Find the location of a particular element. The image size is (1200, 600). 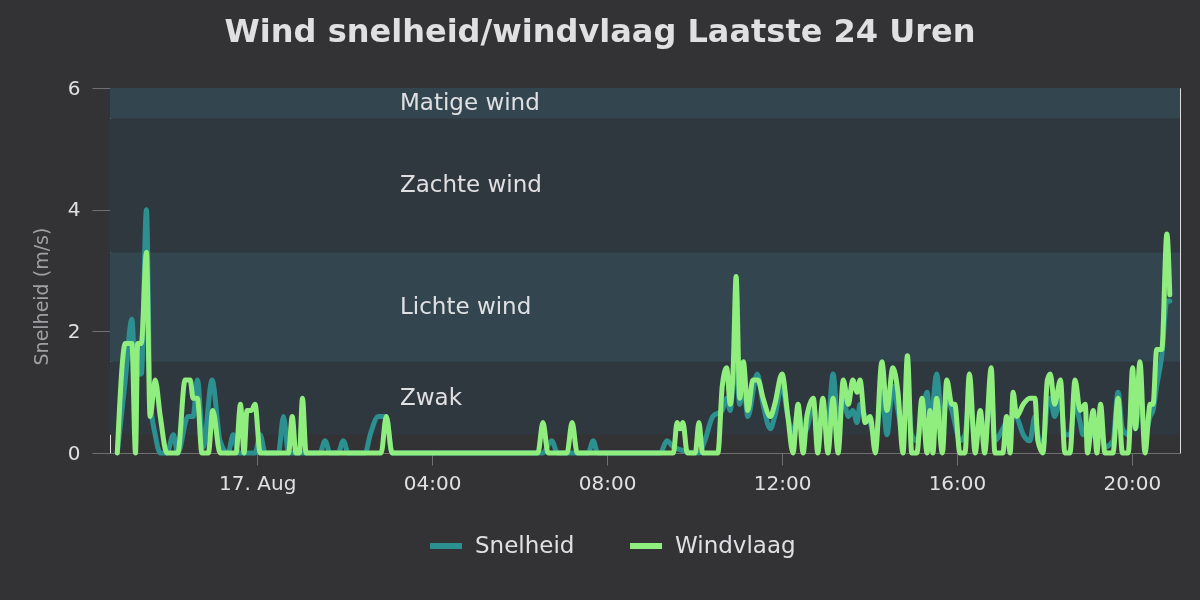

band-label: Zachte wind is located at coordinates (471, 184).